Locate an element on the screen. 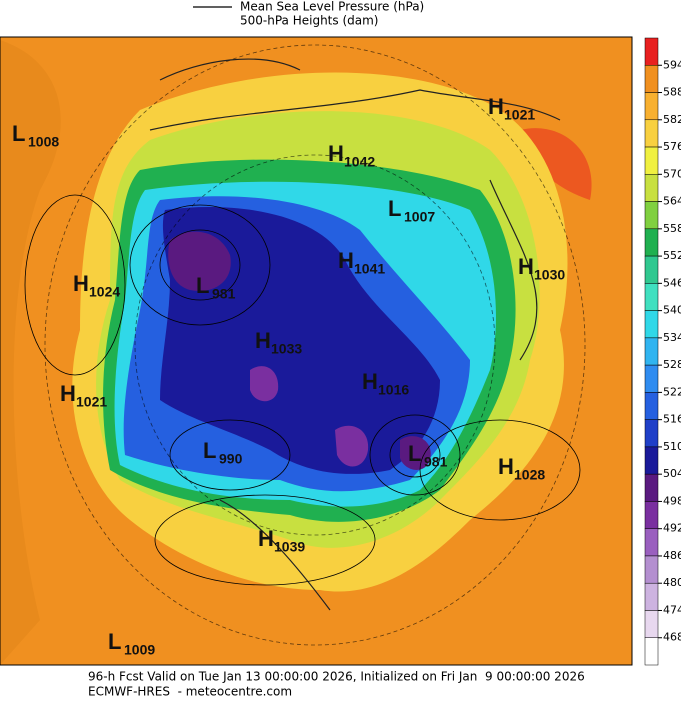 The height and width of the screenshot is (704, 681). center-value: 1007 is located at coordinates (419, 217).